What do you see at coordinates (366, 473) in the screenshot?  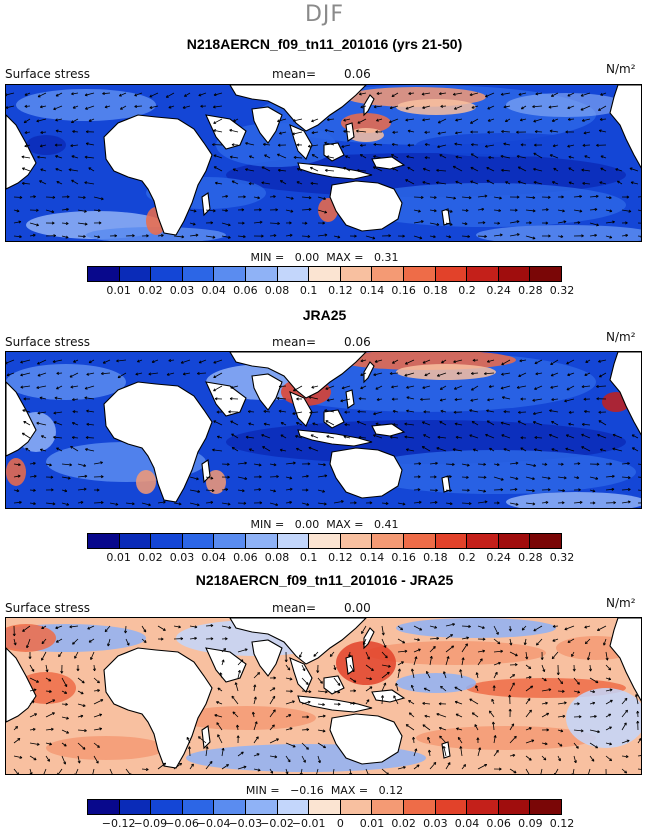 I see `continent-australia` at bounding box center [366, 473].